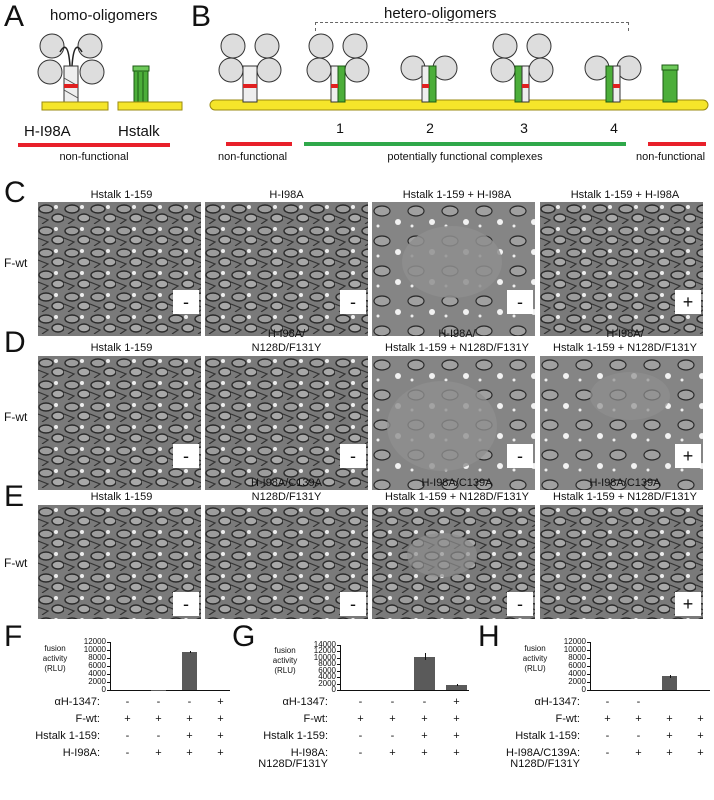 The width and height of the screenshot is (714, 800). What do you see at coordinates (244, 636) in the screenshot?
I see `panel-label-g: G` at bounding box center [244, 636].